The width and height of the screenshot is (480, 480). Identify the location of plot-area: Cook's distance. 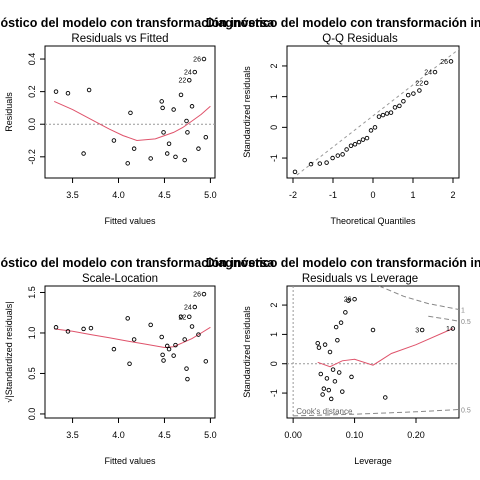
(373, 352).